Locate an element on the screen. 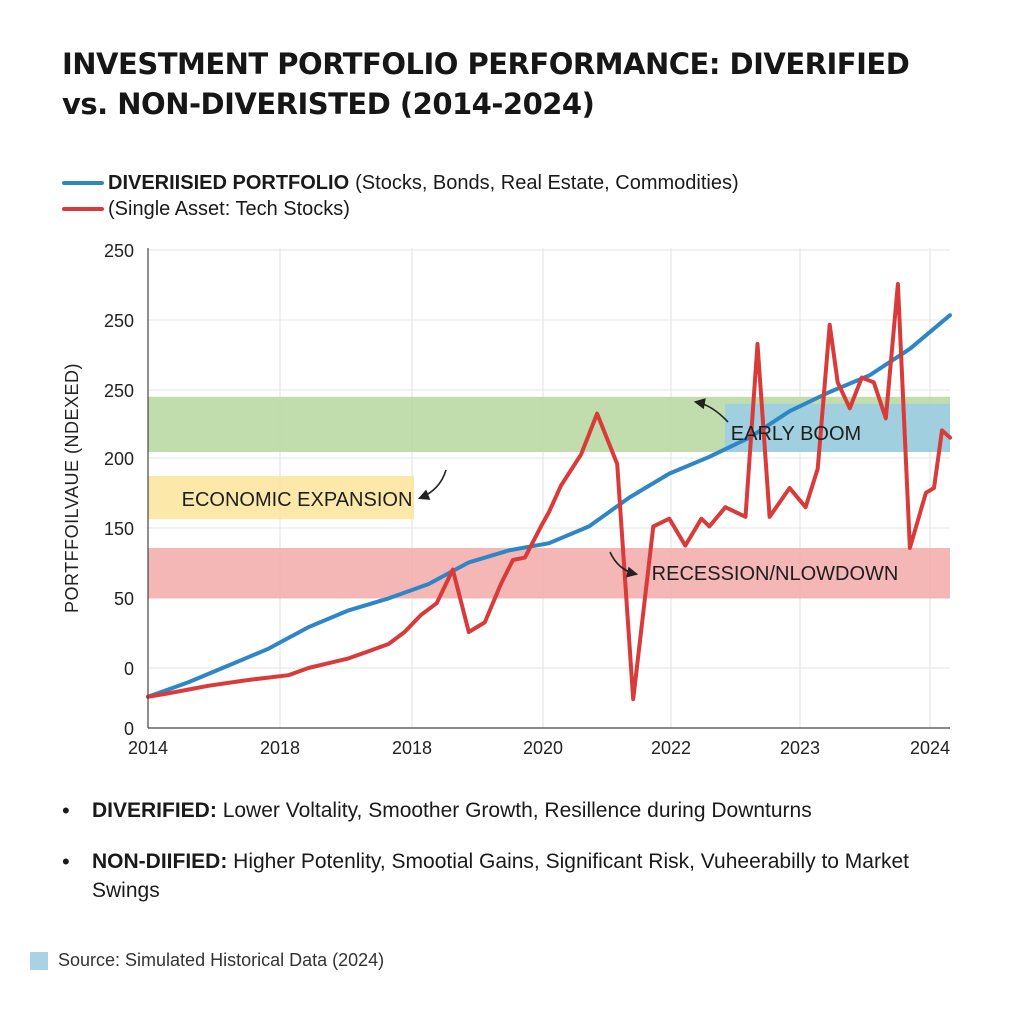 Image resolution: width=1024 pixels, height=1024 pixels. band-label: RECESSION/NLOWDOWN is located at coordinates (775, 574).